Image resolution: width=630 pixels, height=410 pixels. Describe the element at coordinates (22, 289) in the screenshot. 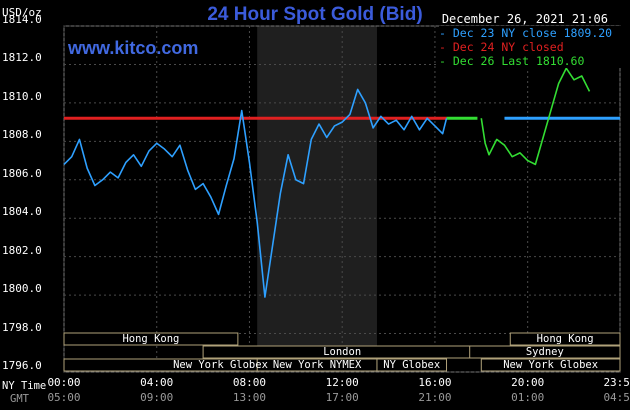

I see `y-tick-label: 1800.0` at that location.